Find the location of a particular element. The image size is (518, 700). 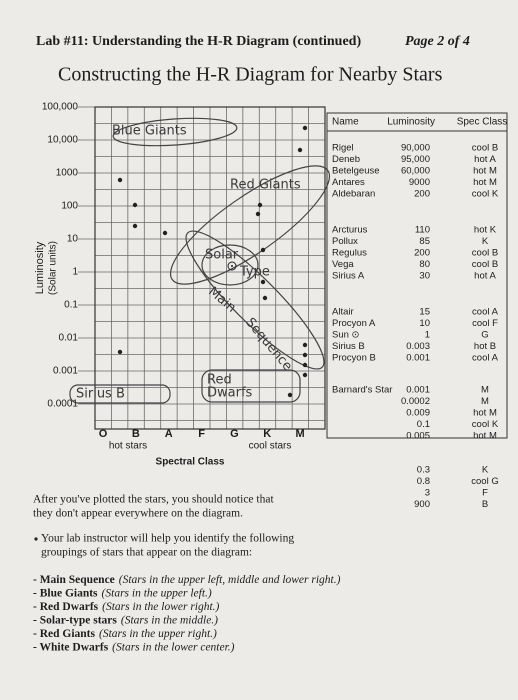

luminosity: 0.005 is located at coordinates (418, 436).